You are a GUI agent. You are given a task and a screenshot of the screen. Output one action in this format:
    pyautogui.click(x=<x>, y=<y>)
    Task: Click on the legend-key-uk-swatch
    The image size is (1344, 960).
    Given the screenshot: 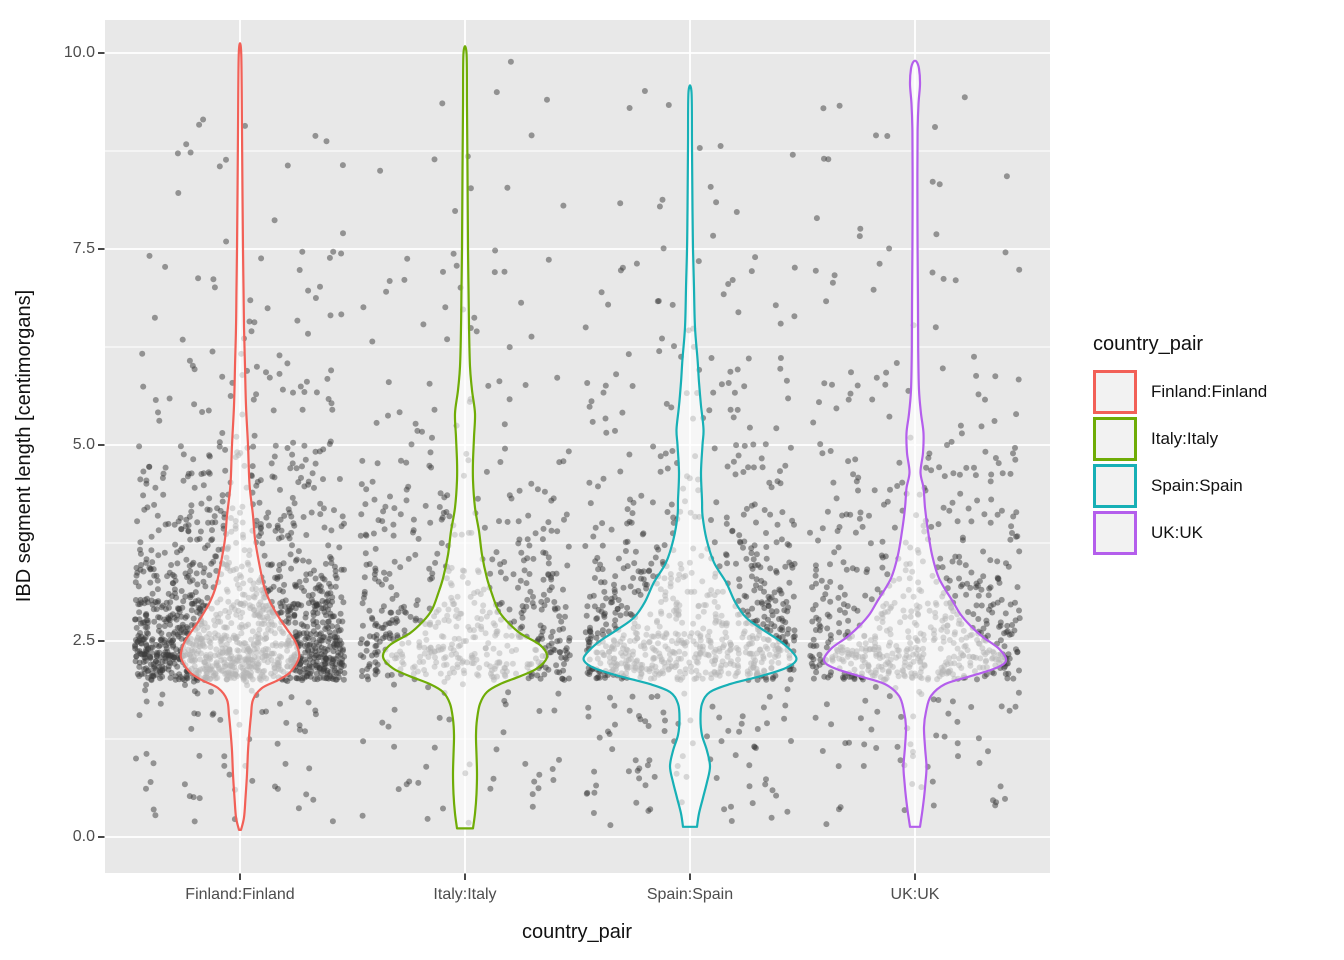 What is the action you would take?
    pyautogui.click(x=1115, y=533)
    